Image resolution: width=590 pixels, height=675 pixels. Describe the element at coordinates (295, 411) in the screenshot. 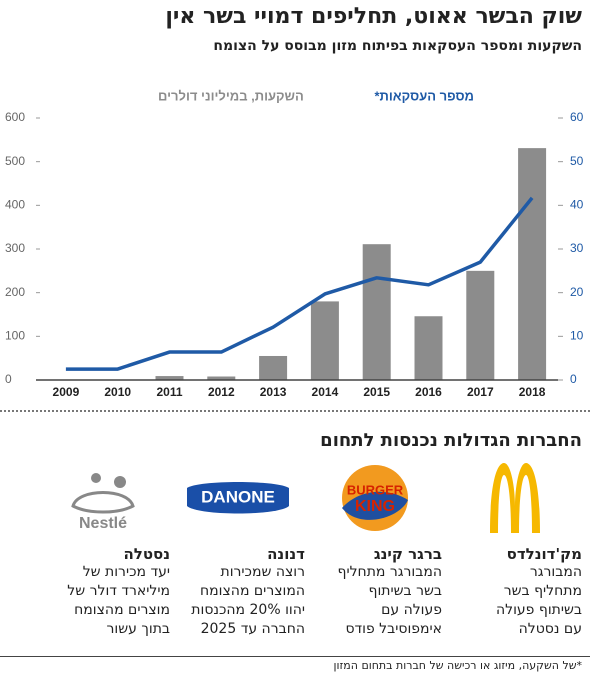

I see `separator` at that location.